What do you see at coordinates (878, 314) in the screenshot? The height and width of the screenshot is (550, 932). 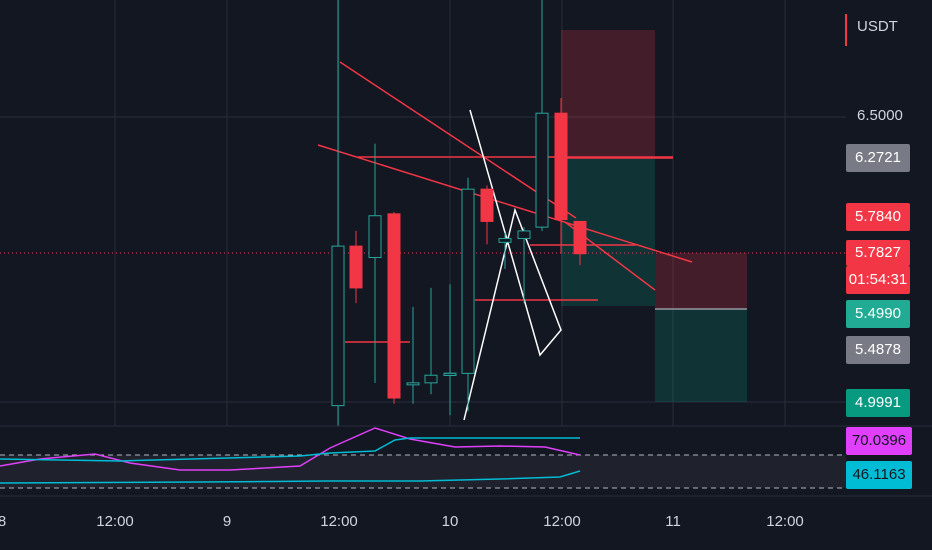 I see `price-tag-entry: 5.4990` at bounding box center [878, 314].